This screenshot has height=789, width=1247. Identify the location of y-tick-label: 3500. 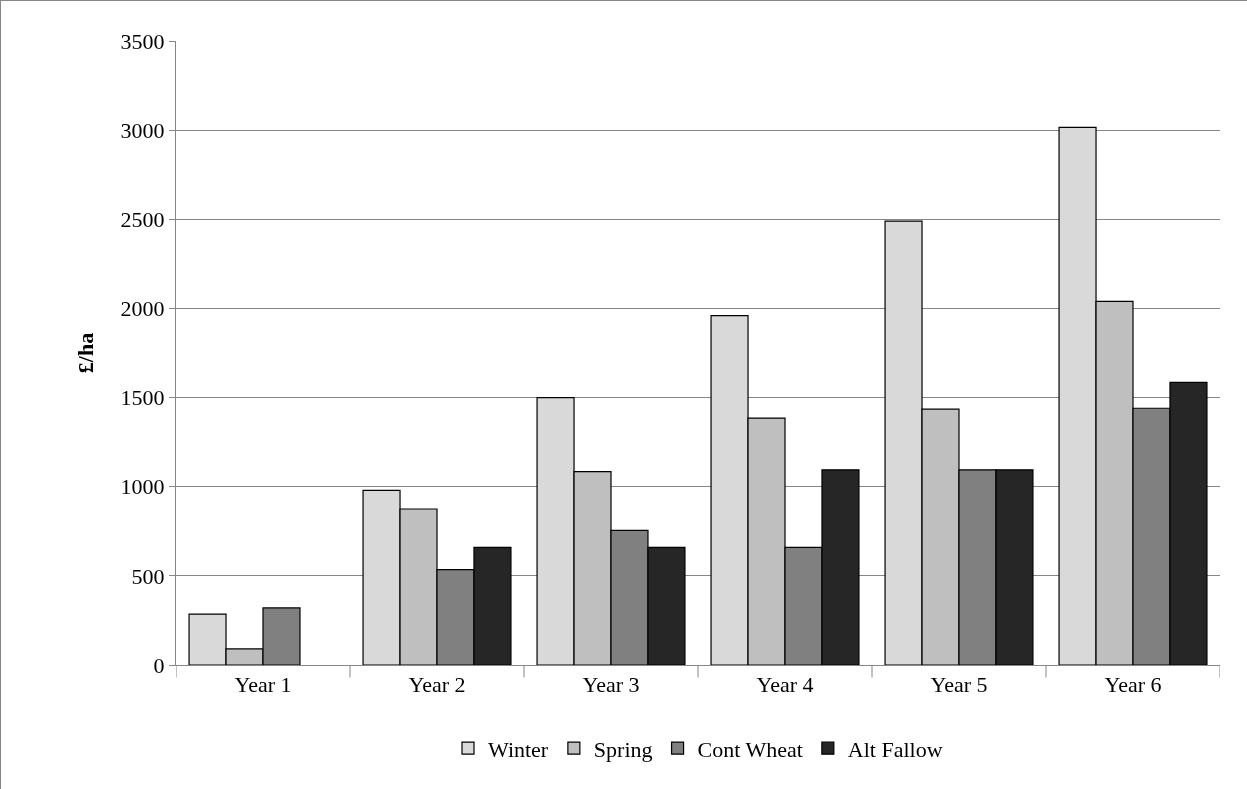
(142, 41).